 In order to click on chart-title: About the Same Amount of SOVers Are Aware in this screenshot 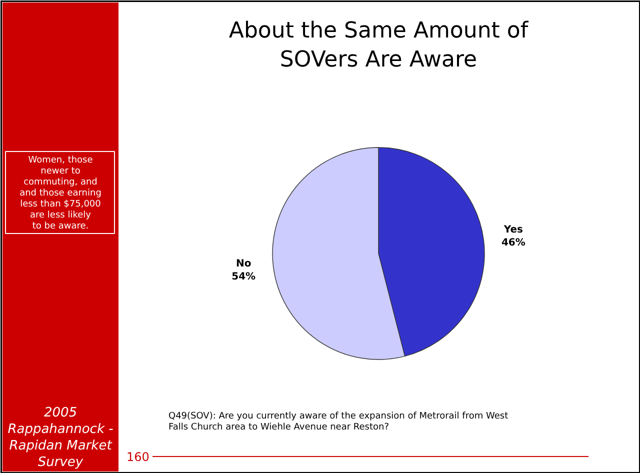, I will do `click(379, 45)`.